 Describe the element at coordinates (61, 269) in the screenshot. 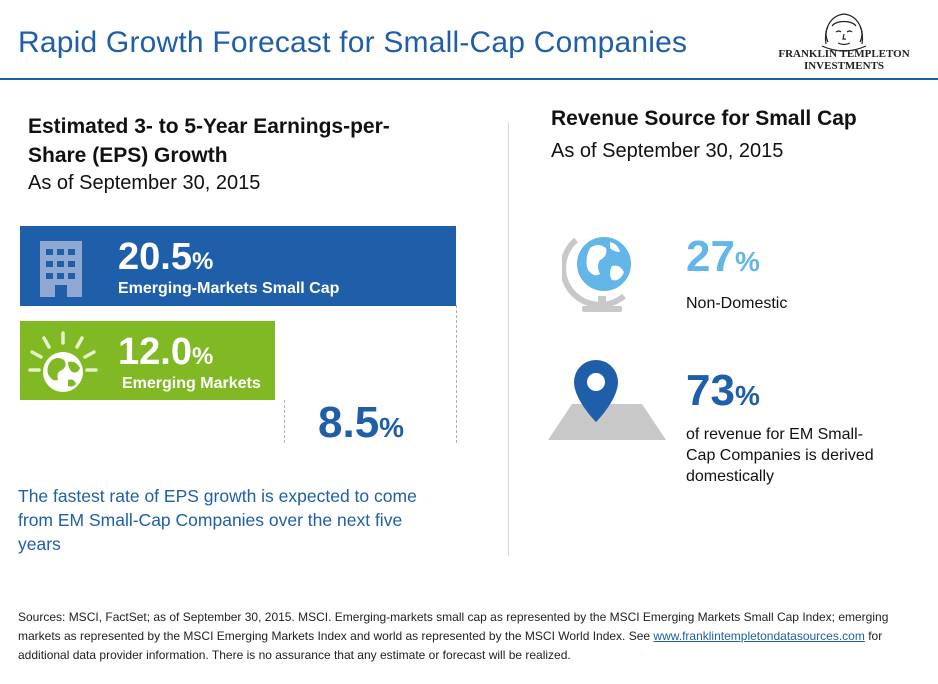

I see `building-icon` at that location.